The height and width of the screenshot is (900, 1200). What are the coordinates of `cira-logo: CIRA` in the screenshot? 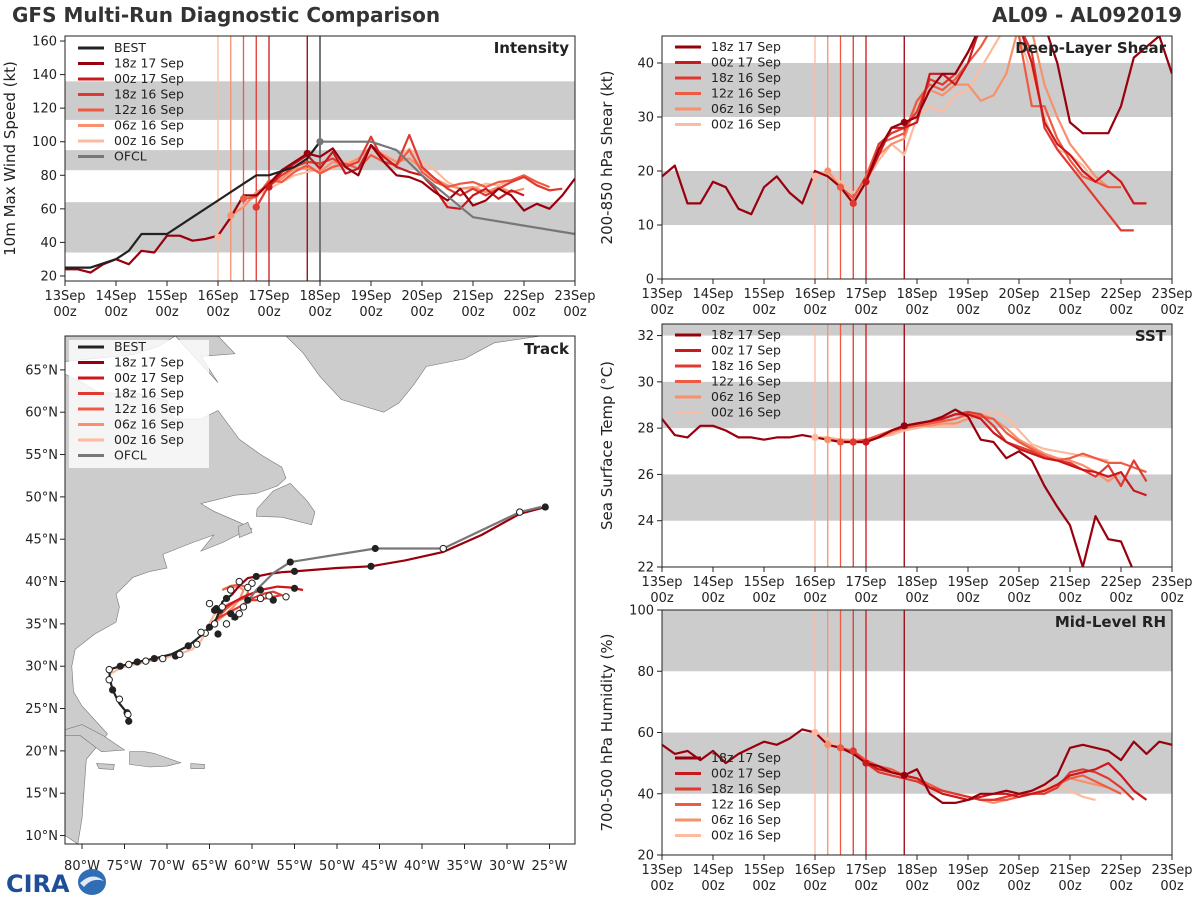 It's located at (56, 883).